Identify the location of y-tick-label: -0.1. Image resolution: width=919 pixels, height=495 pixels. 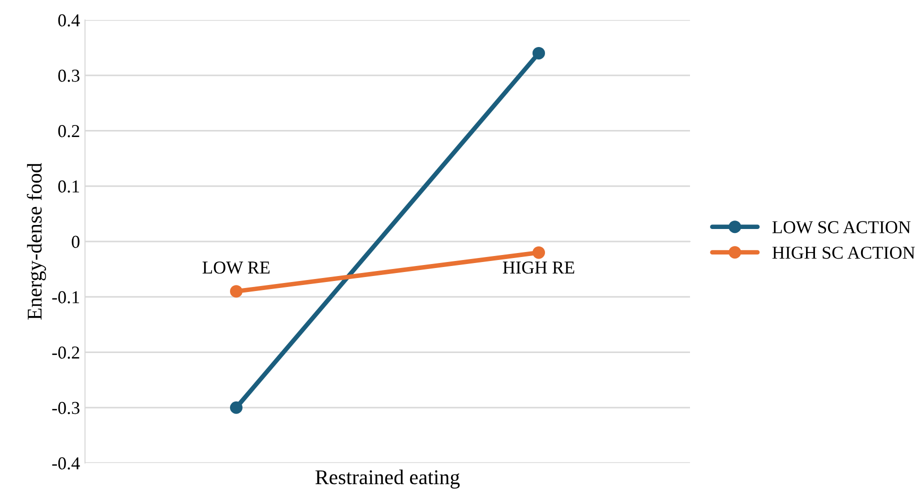
(66, 297).